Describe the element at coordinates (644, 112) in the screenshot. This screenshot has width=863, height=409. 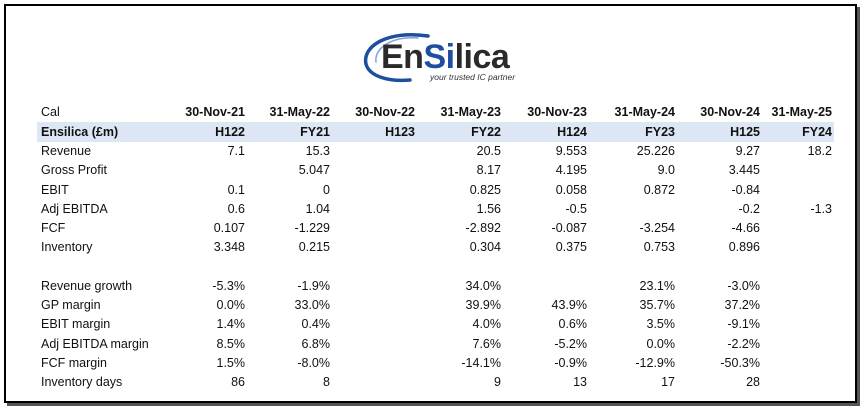
I see `table-cell: 31-May-24` at that location.